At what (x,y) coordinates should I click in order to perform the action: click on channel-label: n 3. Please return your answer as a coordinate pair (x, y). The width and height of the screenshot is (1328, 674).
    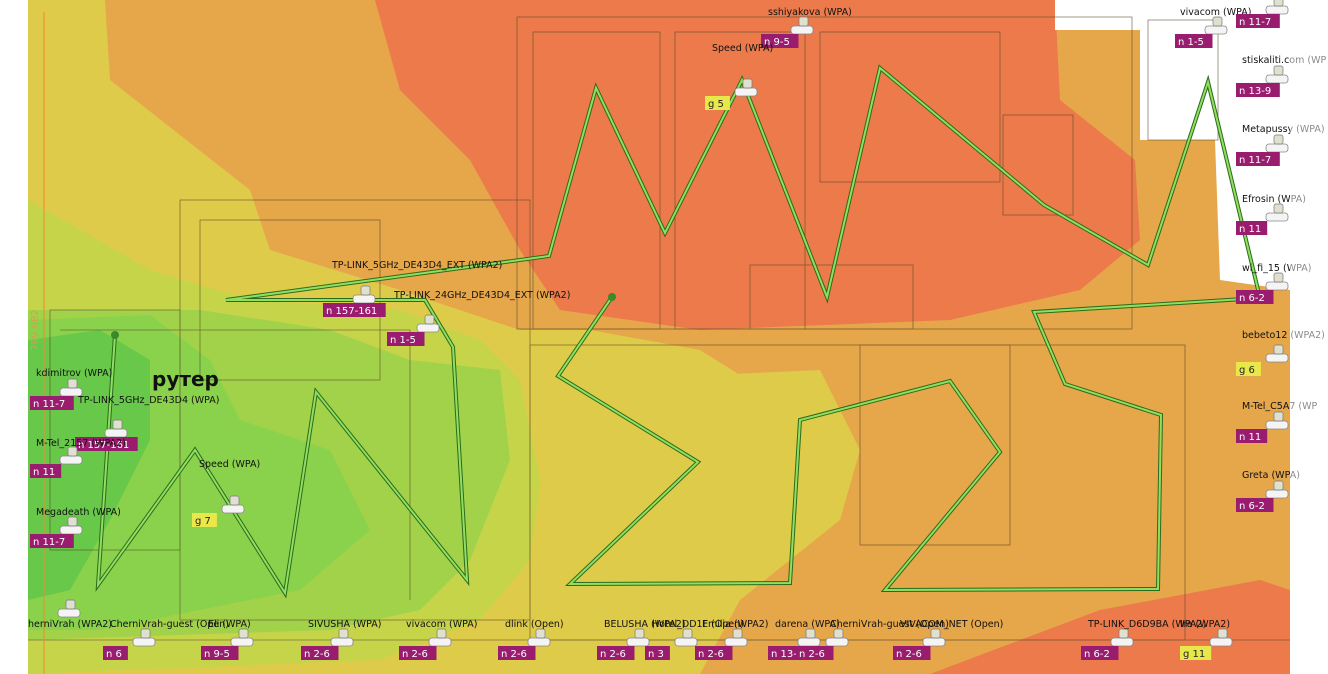
    Looking at the image, I should click on (656, 654).